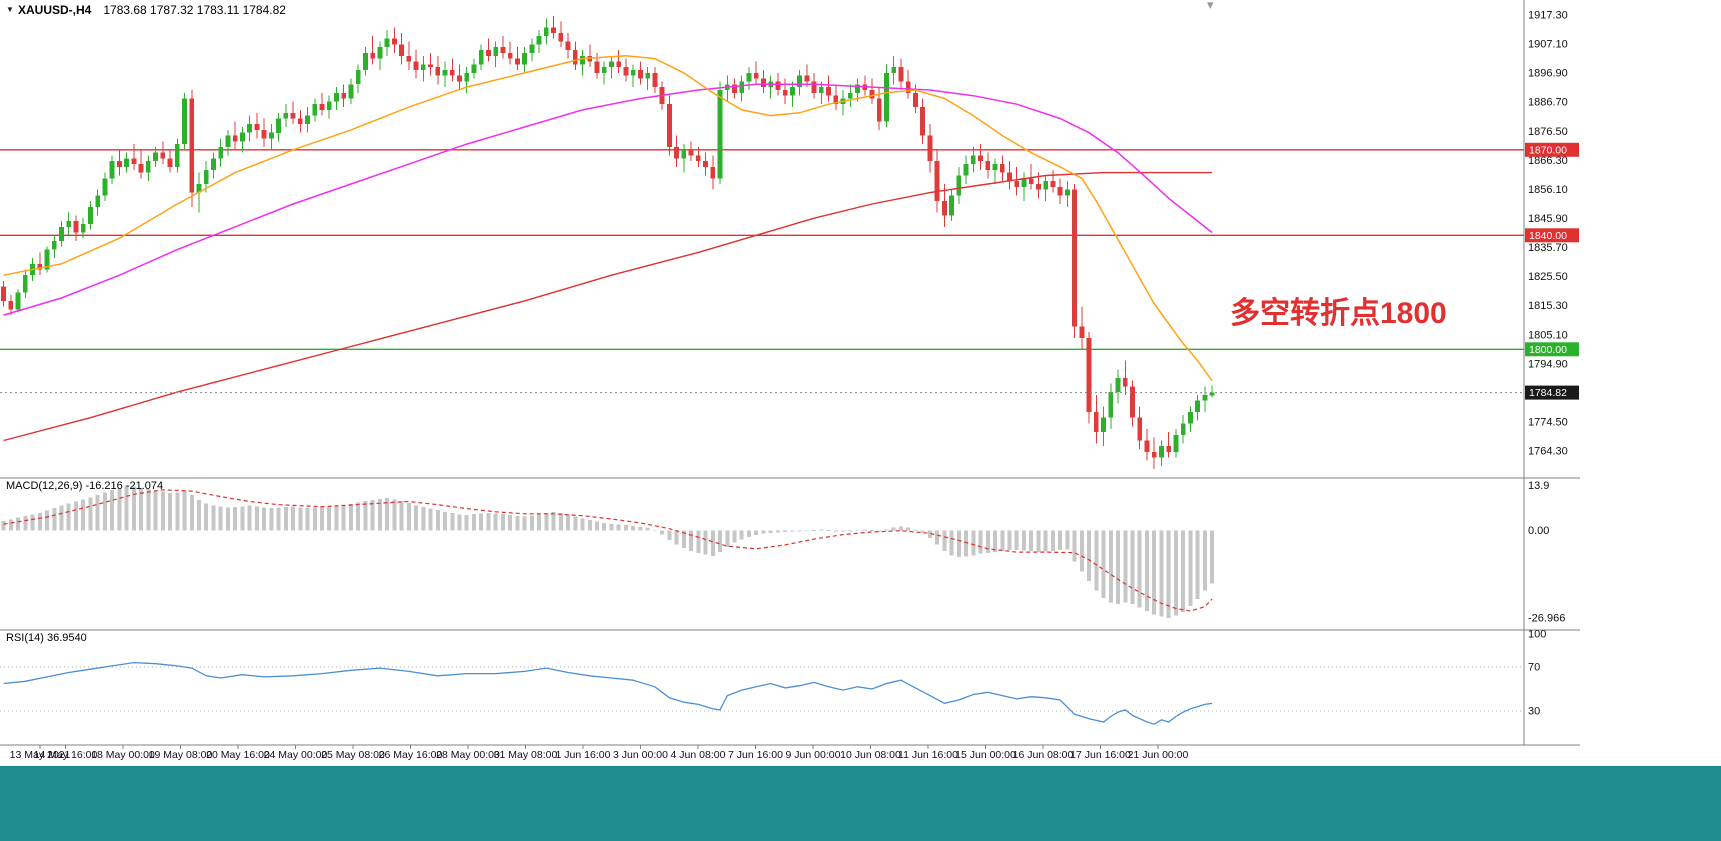 This screenshot has height=841, width=1721. I want to click on current-price-badge: 1784.82, so click(1552, 392).